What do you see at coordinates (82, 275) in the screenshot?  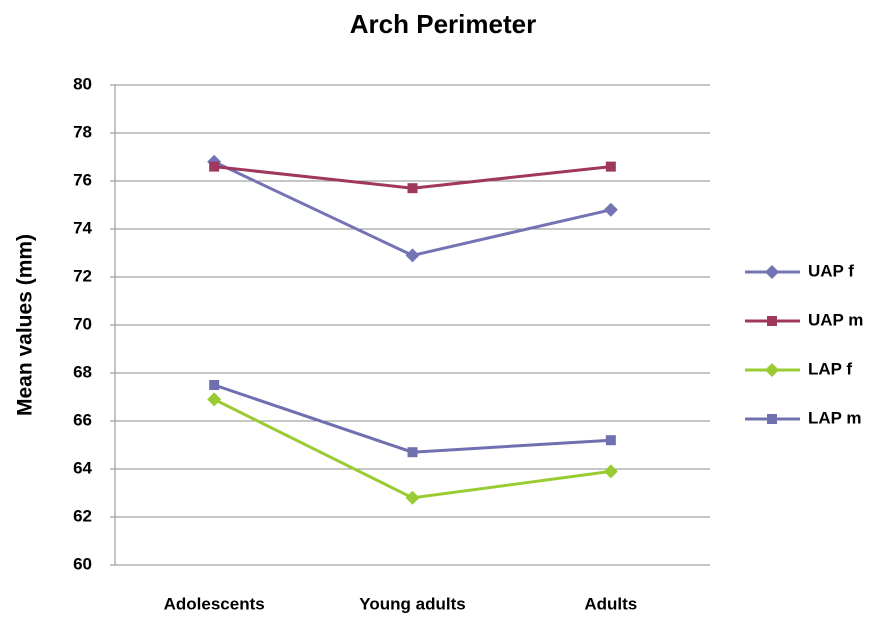 I see `y-tick-label: 72` at bounding box center [82, 275].